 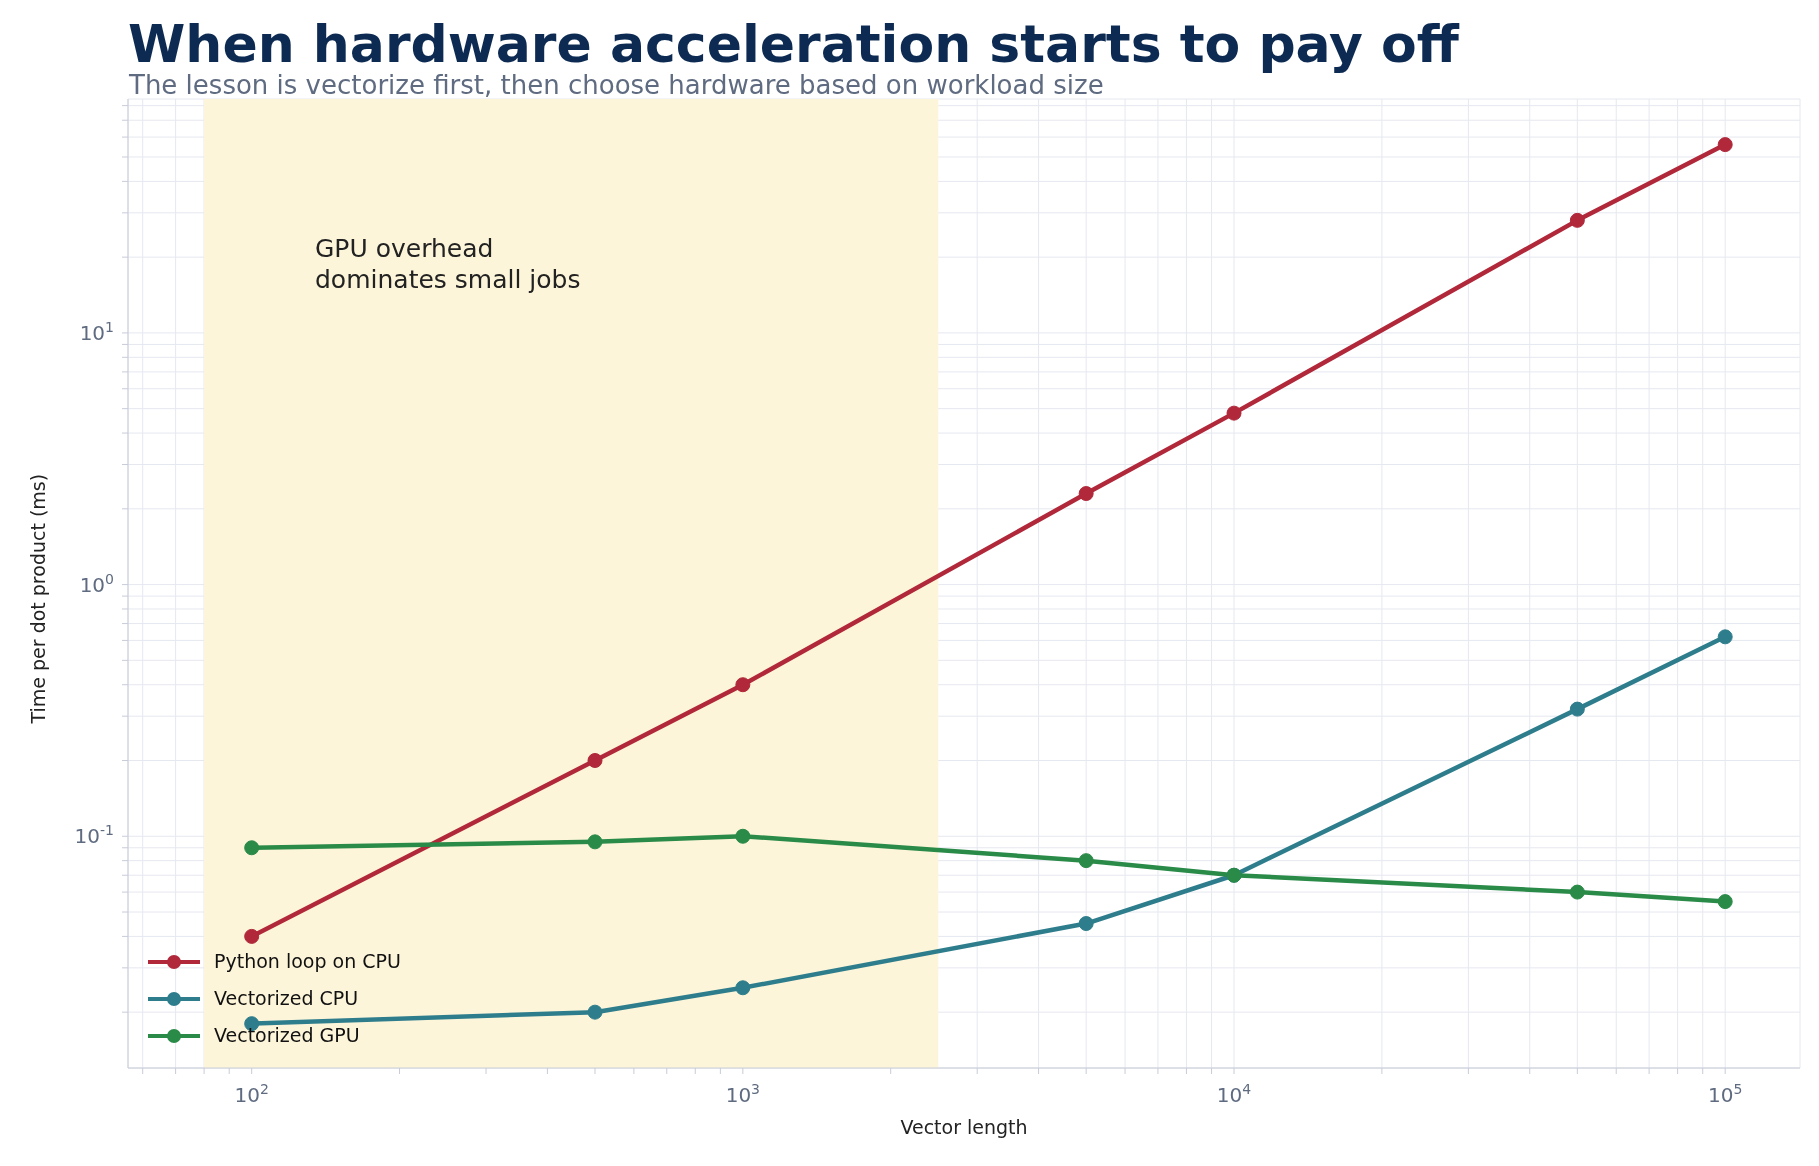 I want to click on legend-label: Vectorized GPU, so click(x=287, y=1035).